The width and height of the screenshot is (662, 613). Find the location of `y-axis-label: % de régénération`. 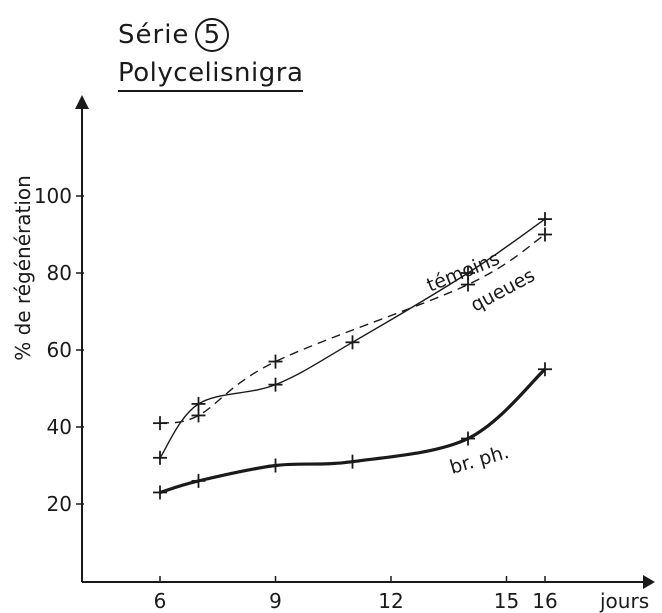

y-axis-label: % de régénération is located at coordinates (23, 268).